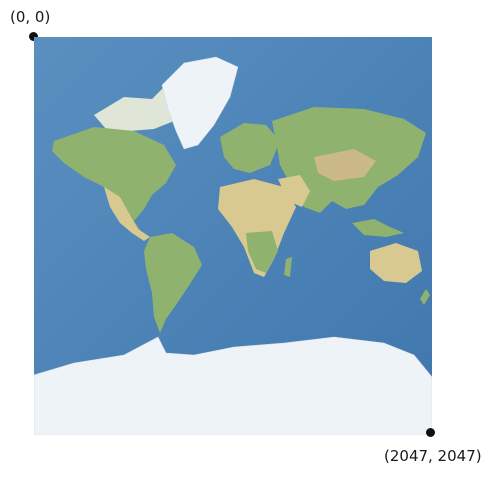  I want to click on central-africa, so click(262, 252).